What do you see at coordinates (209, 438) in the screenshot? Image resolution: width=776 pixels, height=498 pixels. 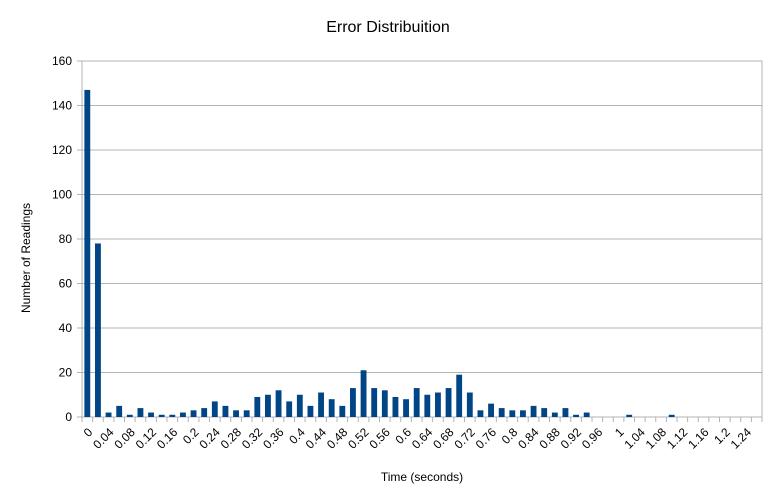 I see `x-tick-label: 0.24` at bounding box center [209, 438].